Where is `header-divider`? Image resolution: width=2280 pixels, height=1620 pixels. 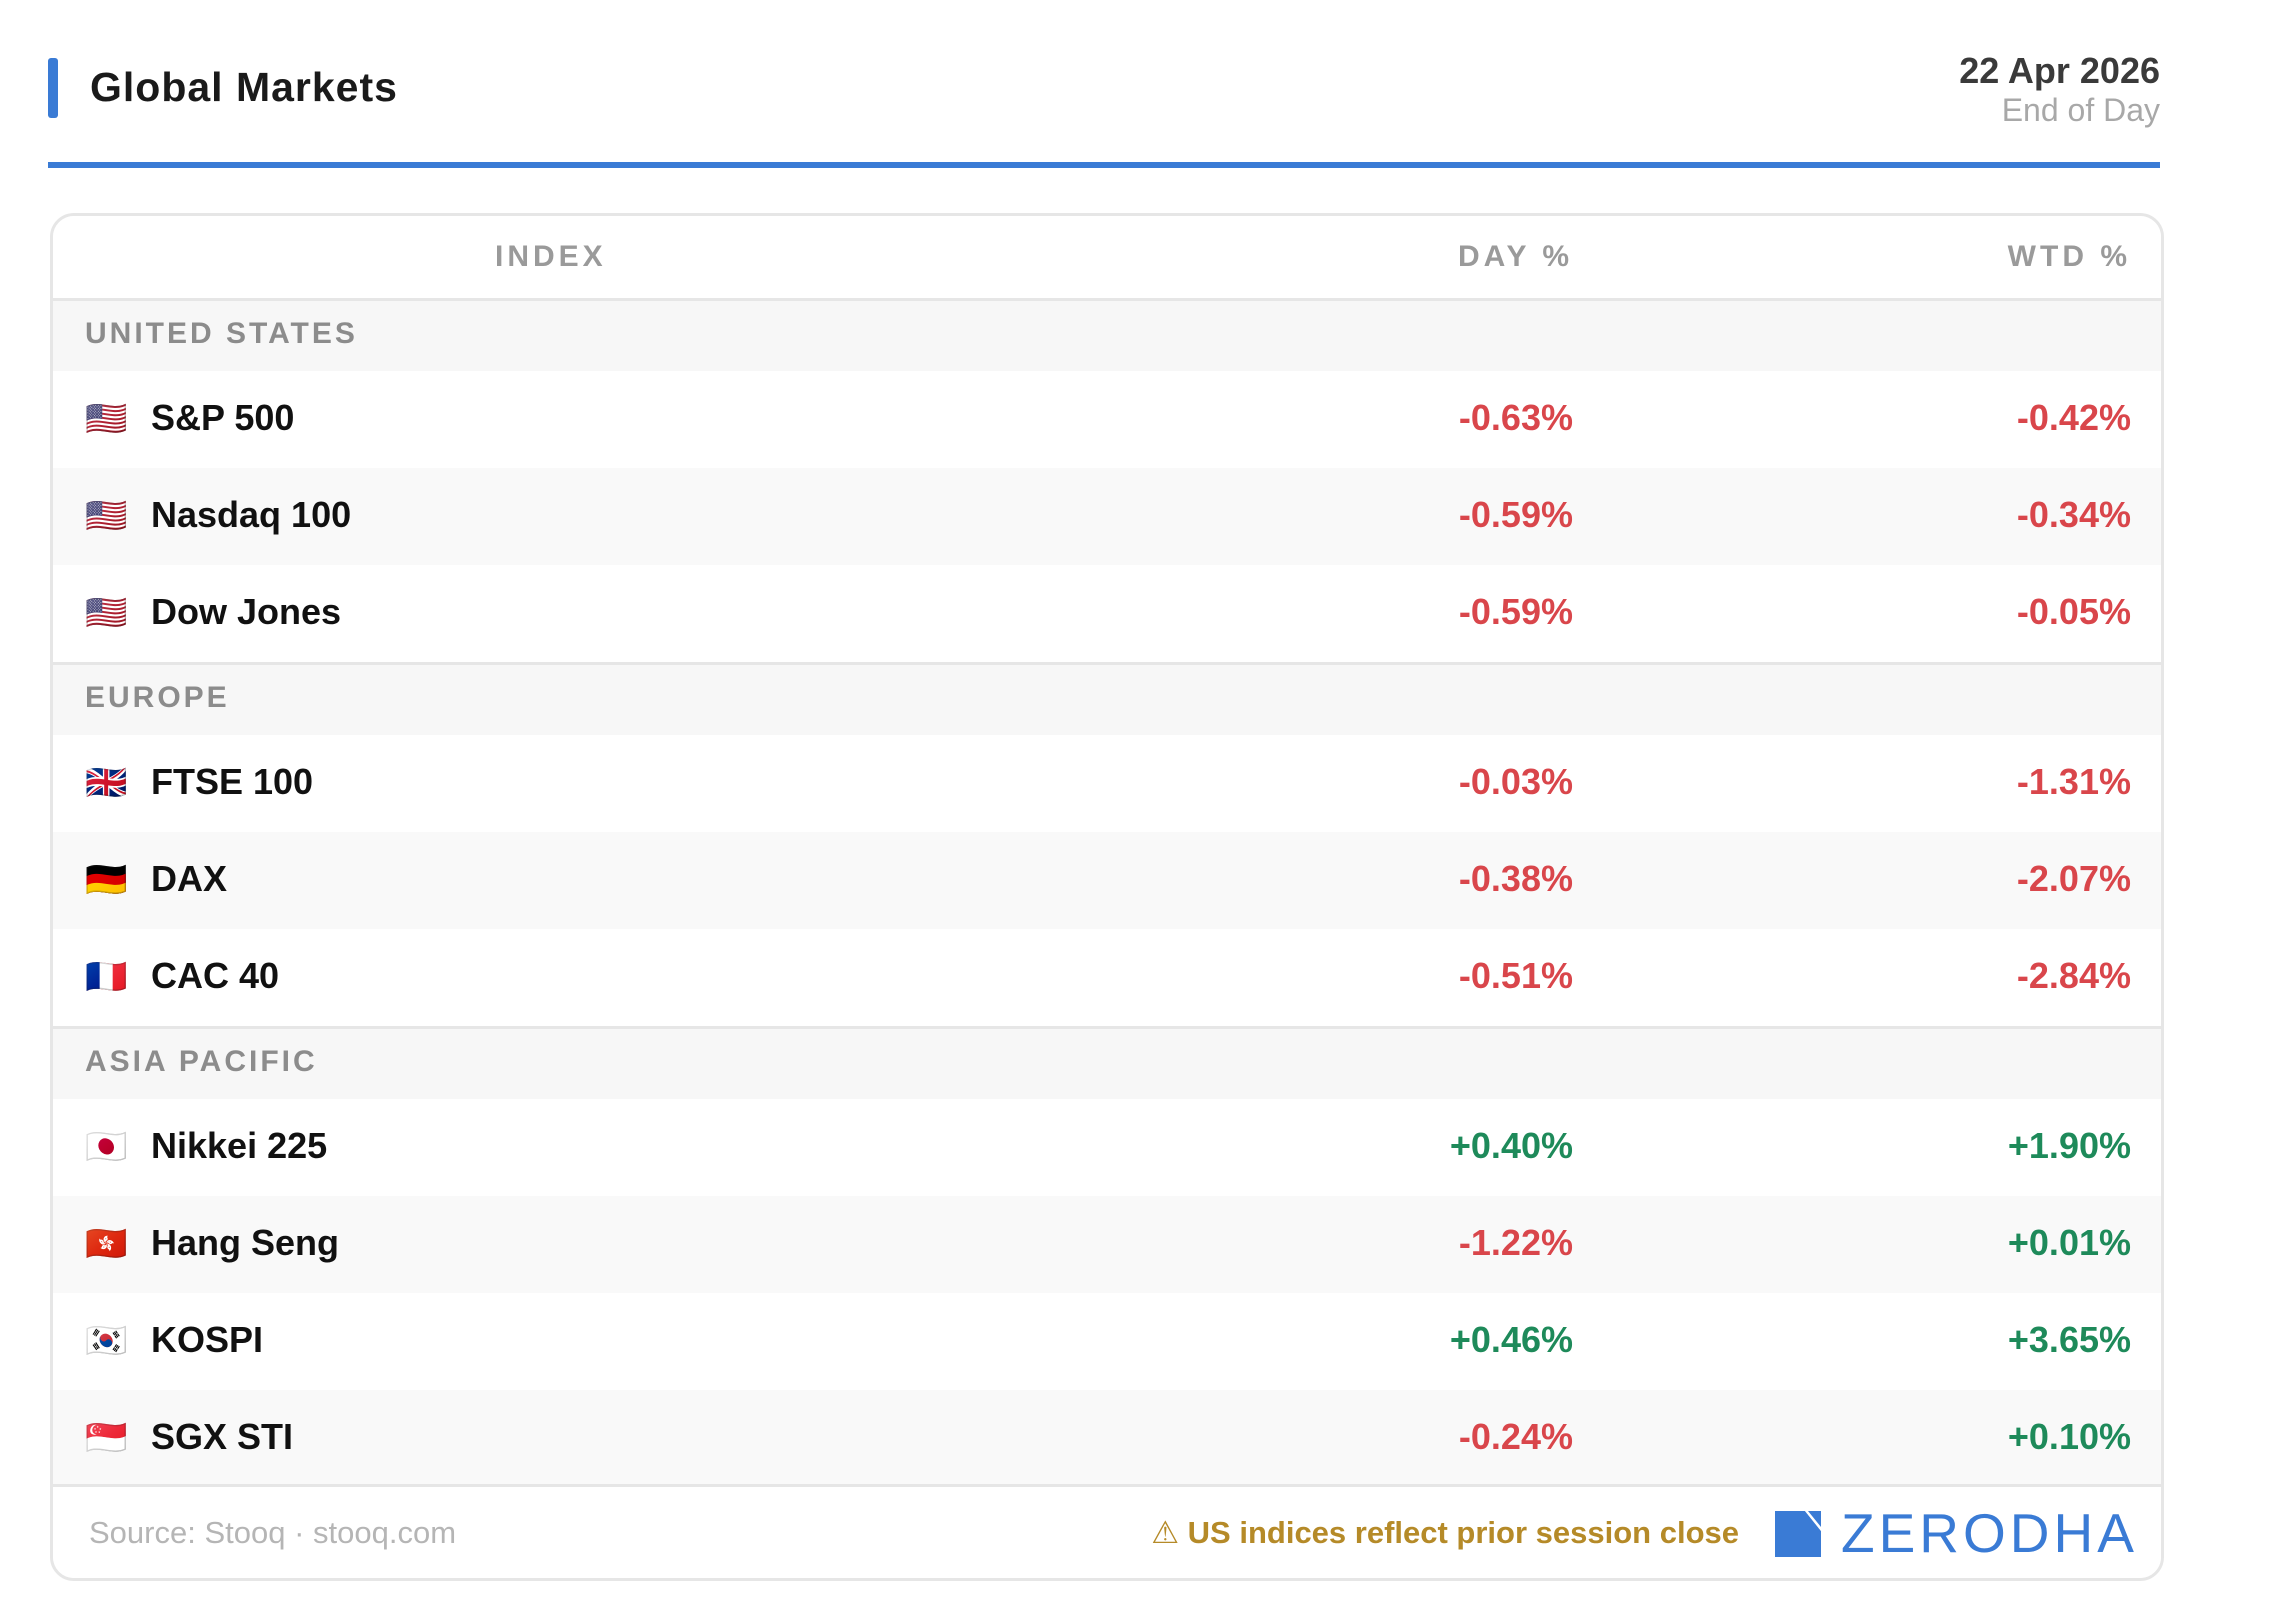
header-divider is located at coordinates (1104, 165).